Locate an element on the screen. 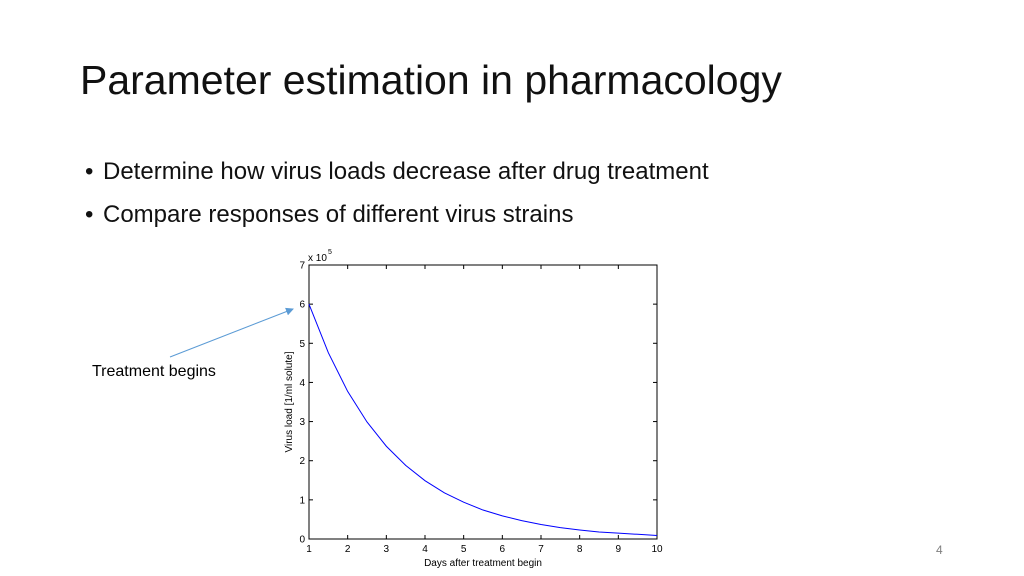 Image resolution: width=1024 pixels, height=576 pixels. x-tick-label: 4 is located at coordinates (425, 549).